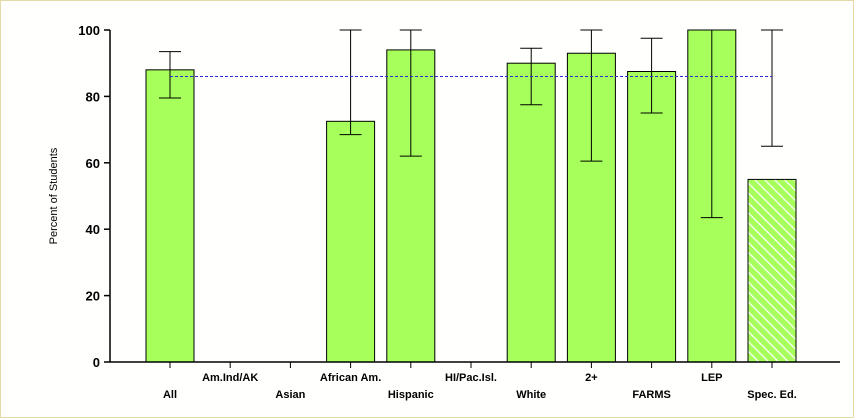  I want to click on x-tick-label-1: Am.Ind/AK, so click(230, 378).